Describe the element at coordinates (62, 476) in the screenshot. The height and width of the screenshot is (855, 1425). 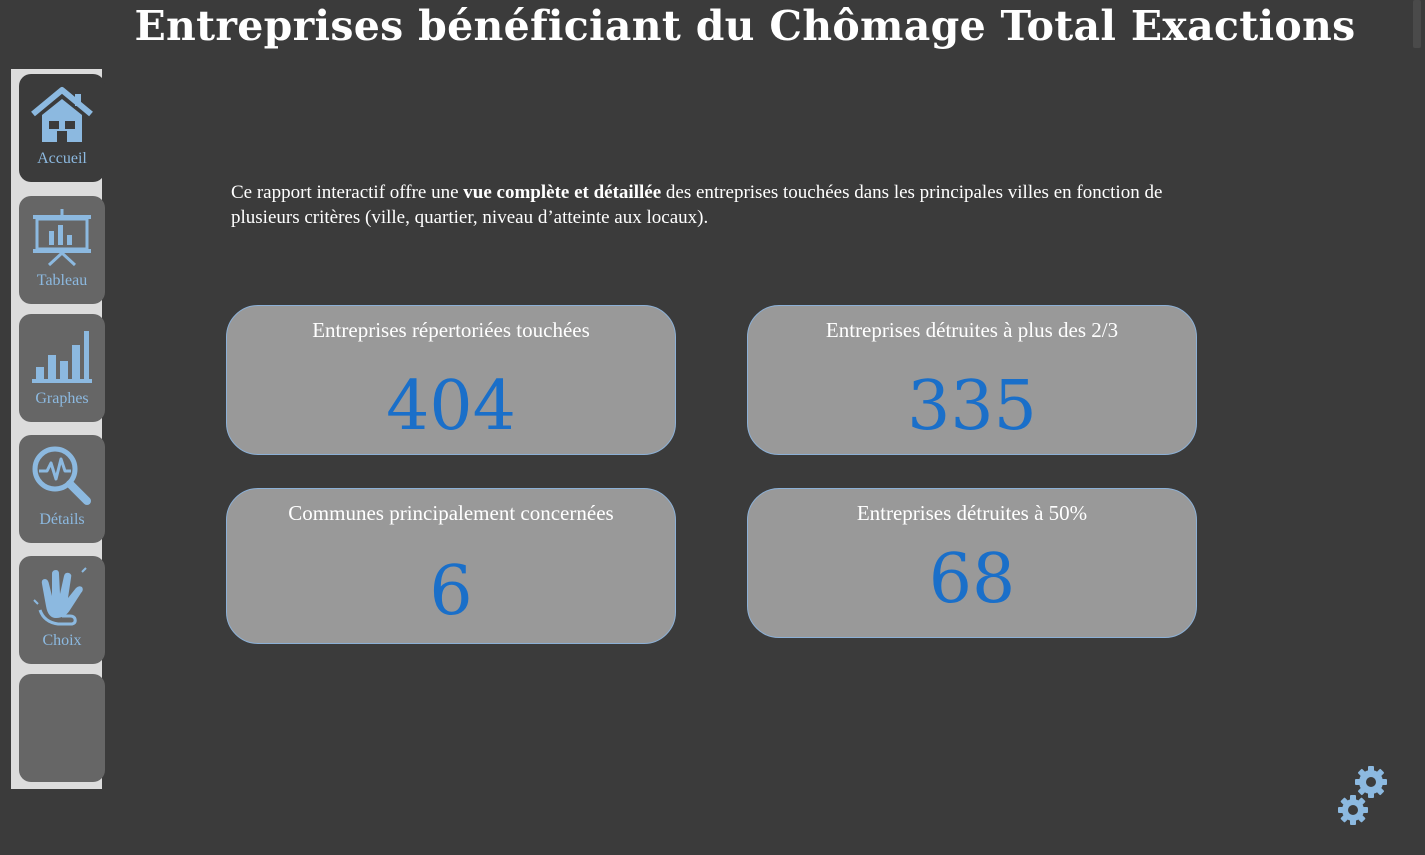
I see `magnifier-pulse-icon` at that location.